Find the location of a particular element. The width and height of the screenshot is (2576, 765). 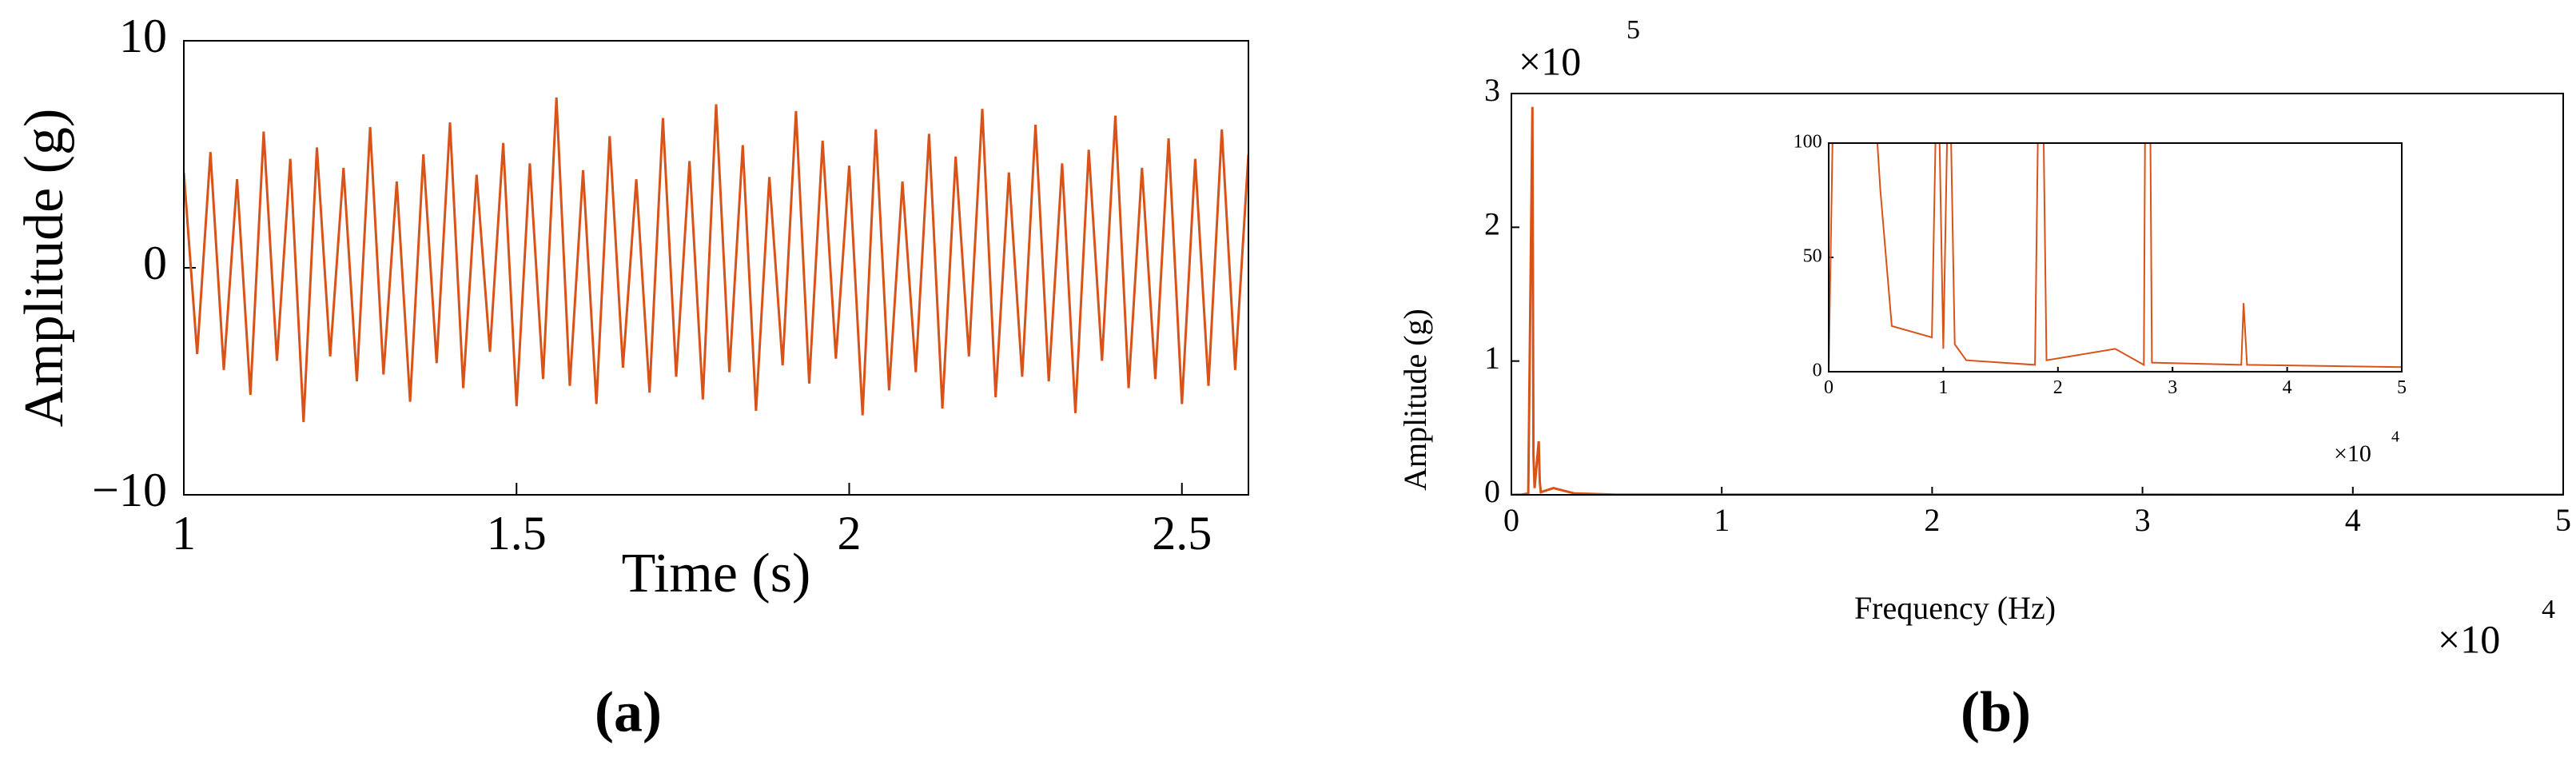

x-tick-label: 2.5 is located at coordinates (1182, 533).